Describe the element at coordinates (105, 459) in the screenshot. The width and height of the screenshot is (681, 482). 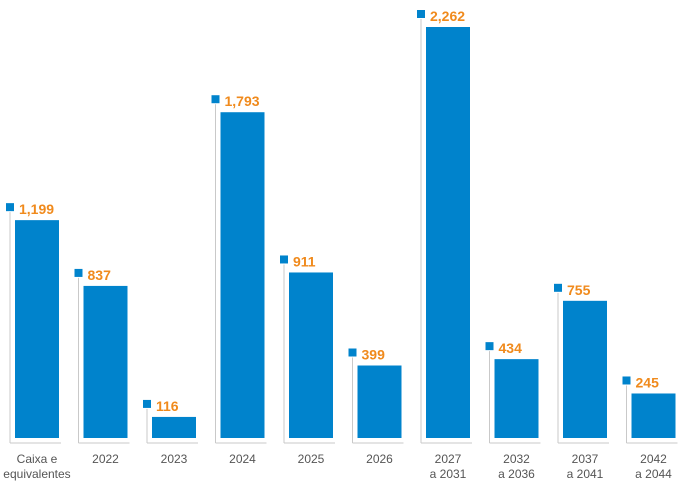
I see `category-label: 2022` at that location.